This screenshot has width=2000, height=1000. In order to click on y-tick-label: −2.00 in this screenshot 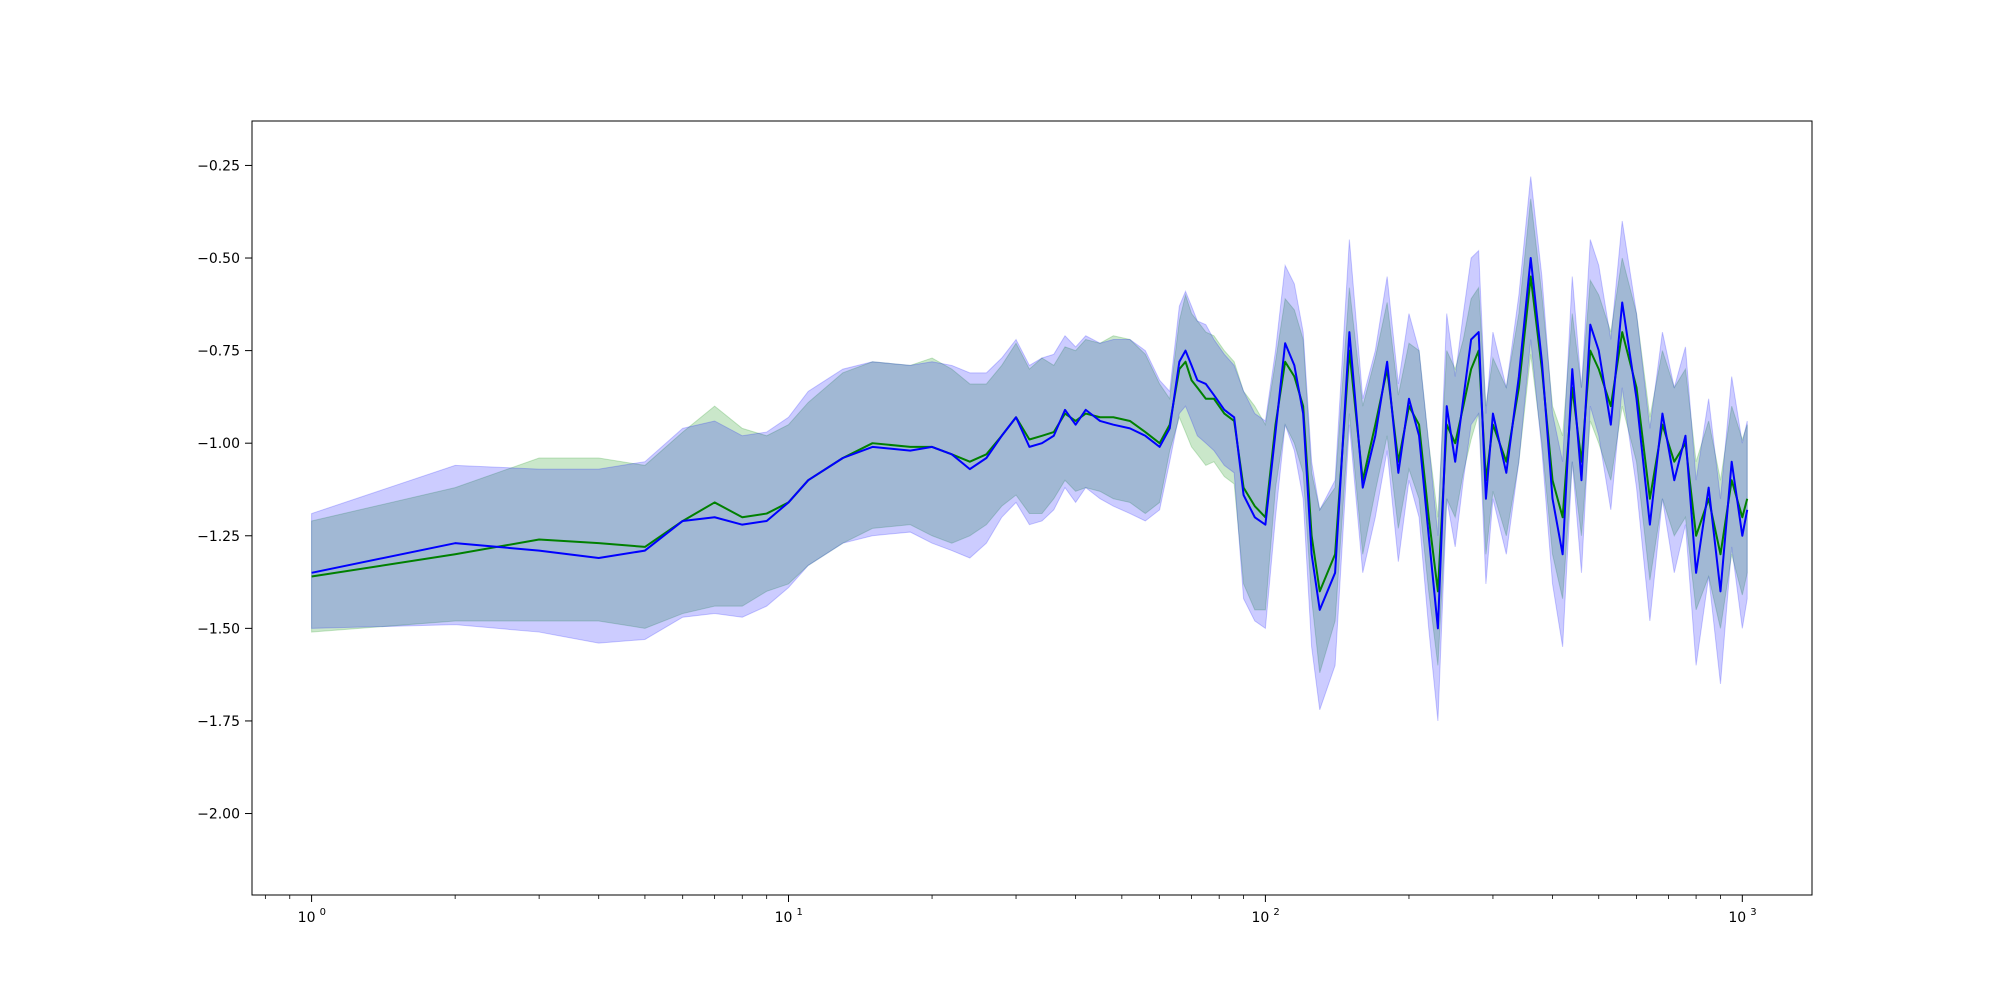, I will do `click(218, 815)`.